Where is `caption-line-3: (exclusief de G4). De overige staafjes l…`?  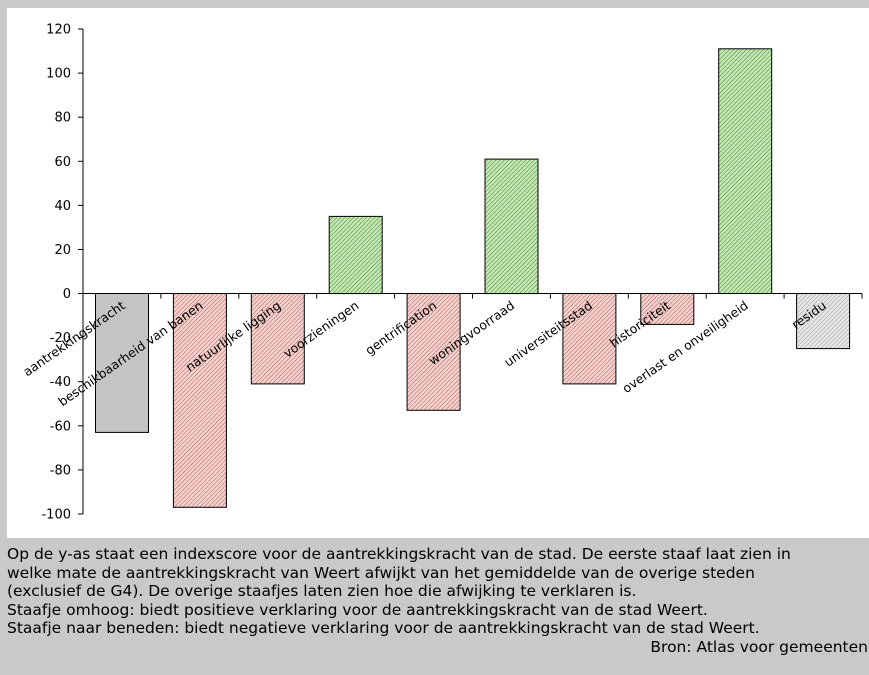
caption-line-3: (exclusief de G4). De overige staafjes l… is located at coordinates (322, 591).